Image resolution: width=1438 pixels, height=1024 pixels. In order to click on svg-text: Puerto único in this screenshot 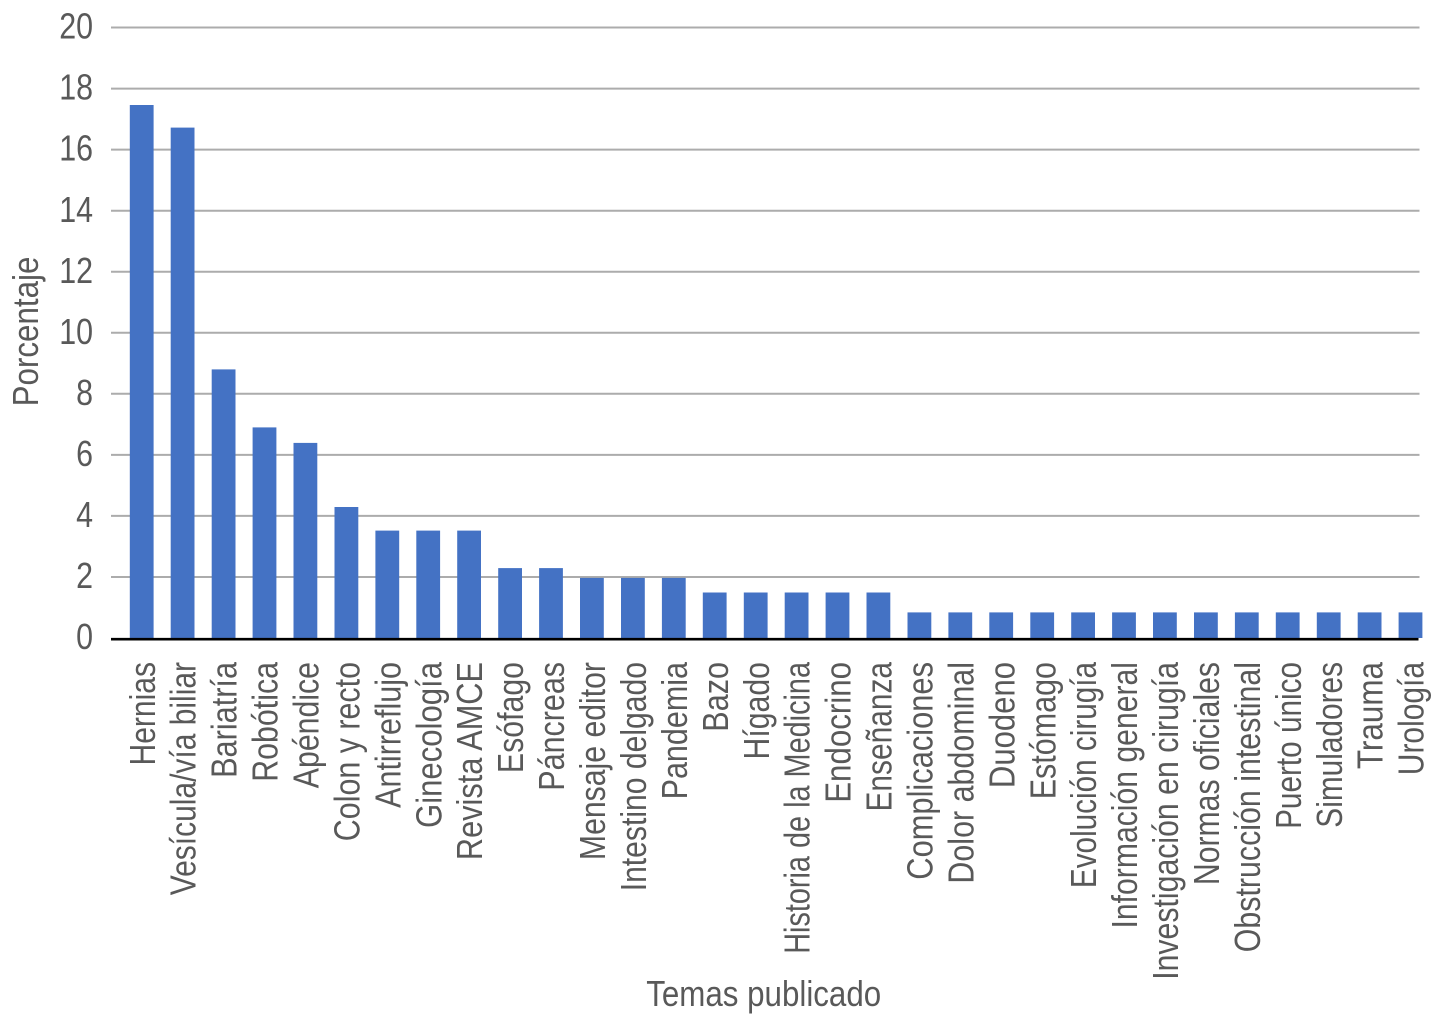, I will do `click(1288, 745)`.